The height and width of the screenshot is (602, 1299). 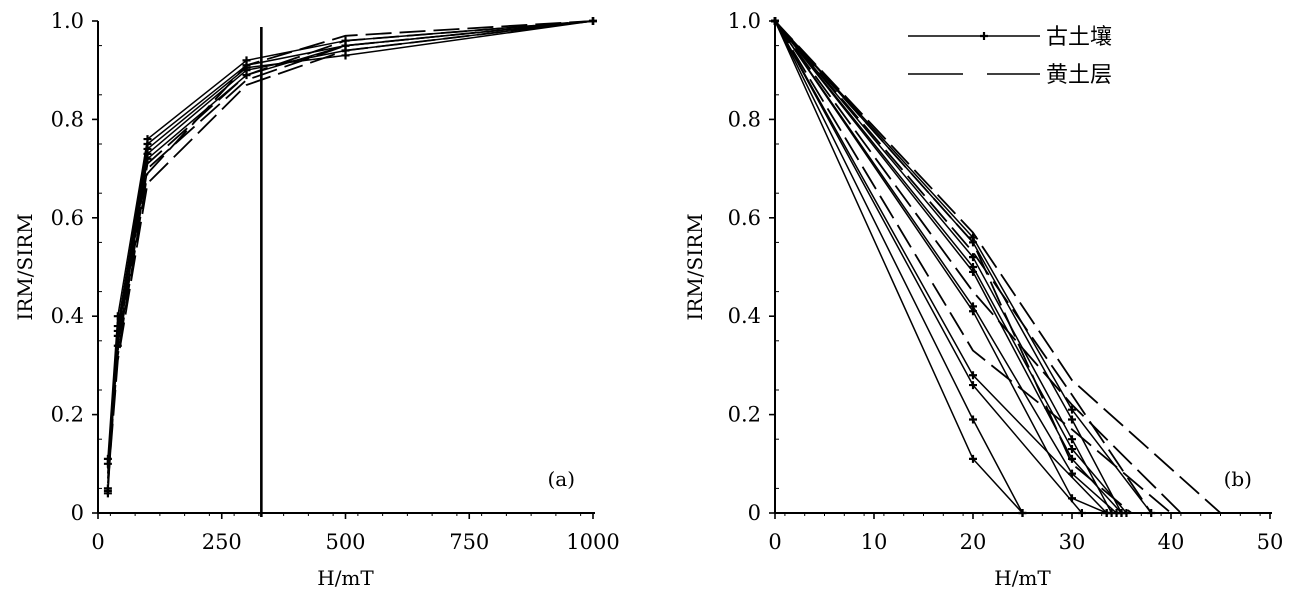 I want to click on panel-label: (a), so click(x=561, y=479).